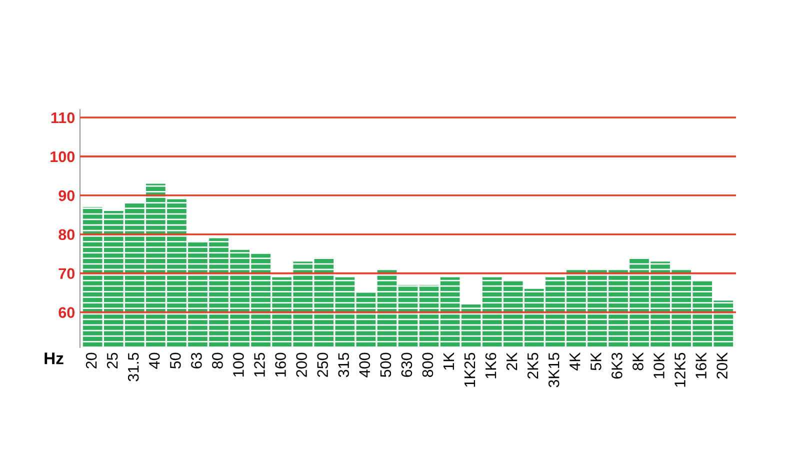 The image size is (800, 457). Describe the element at coordinates (701, 365) in the screenshot. I see `x-tick-label: 16K` at that location.